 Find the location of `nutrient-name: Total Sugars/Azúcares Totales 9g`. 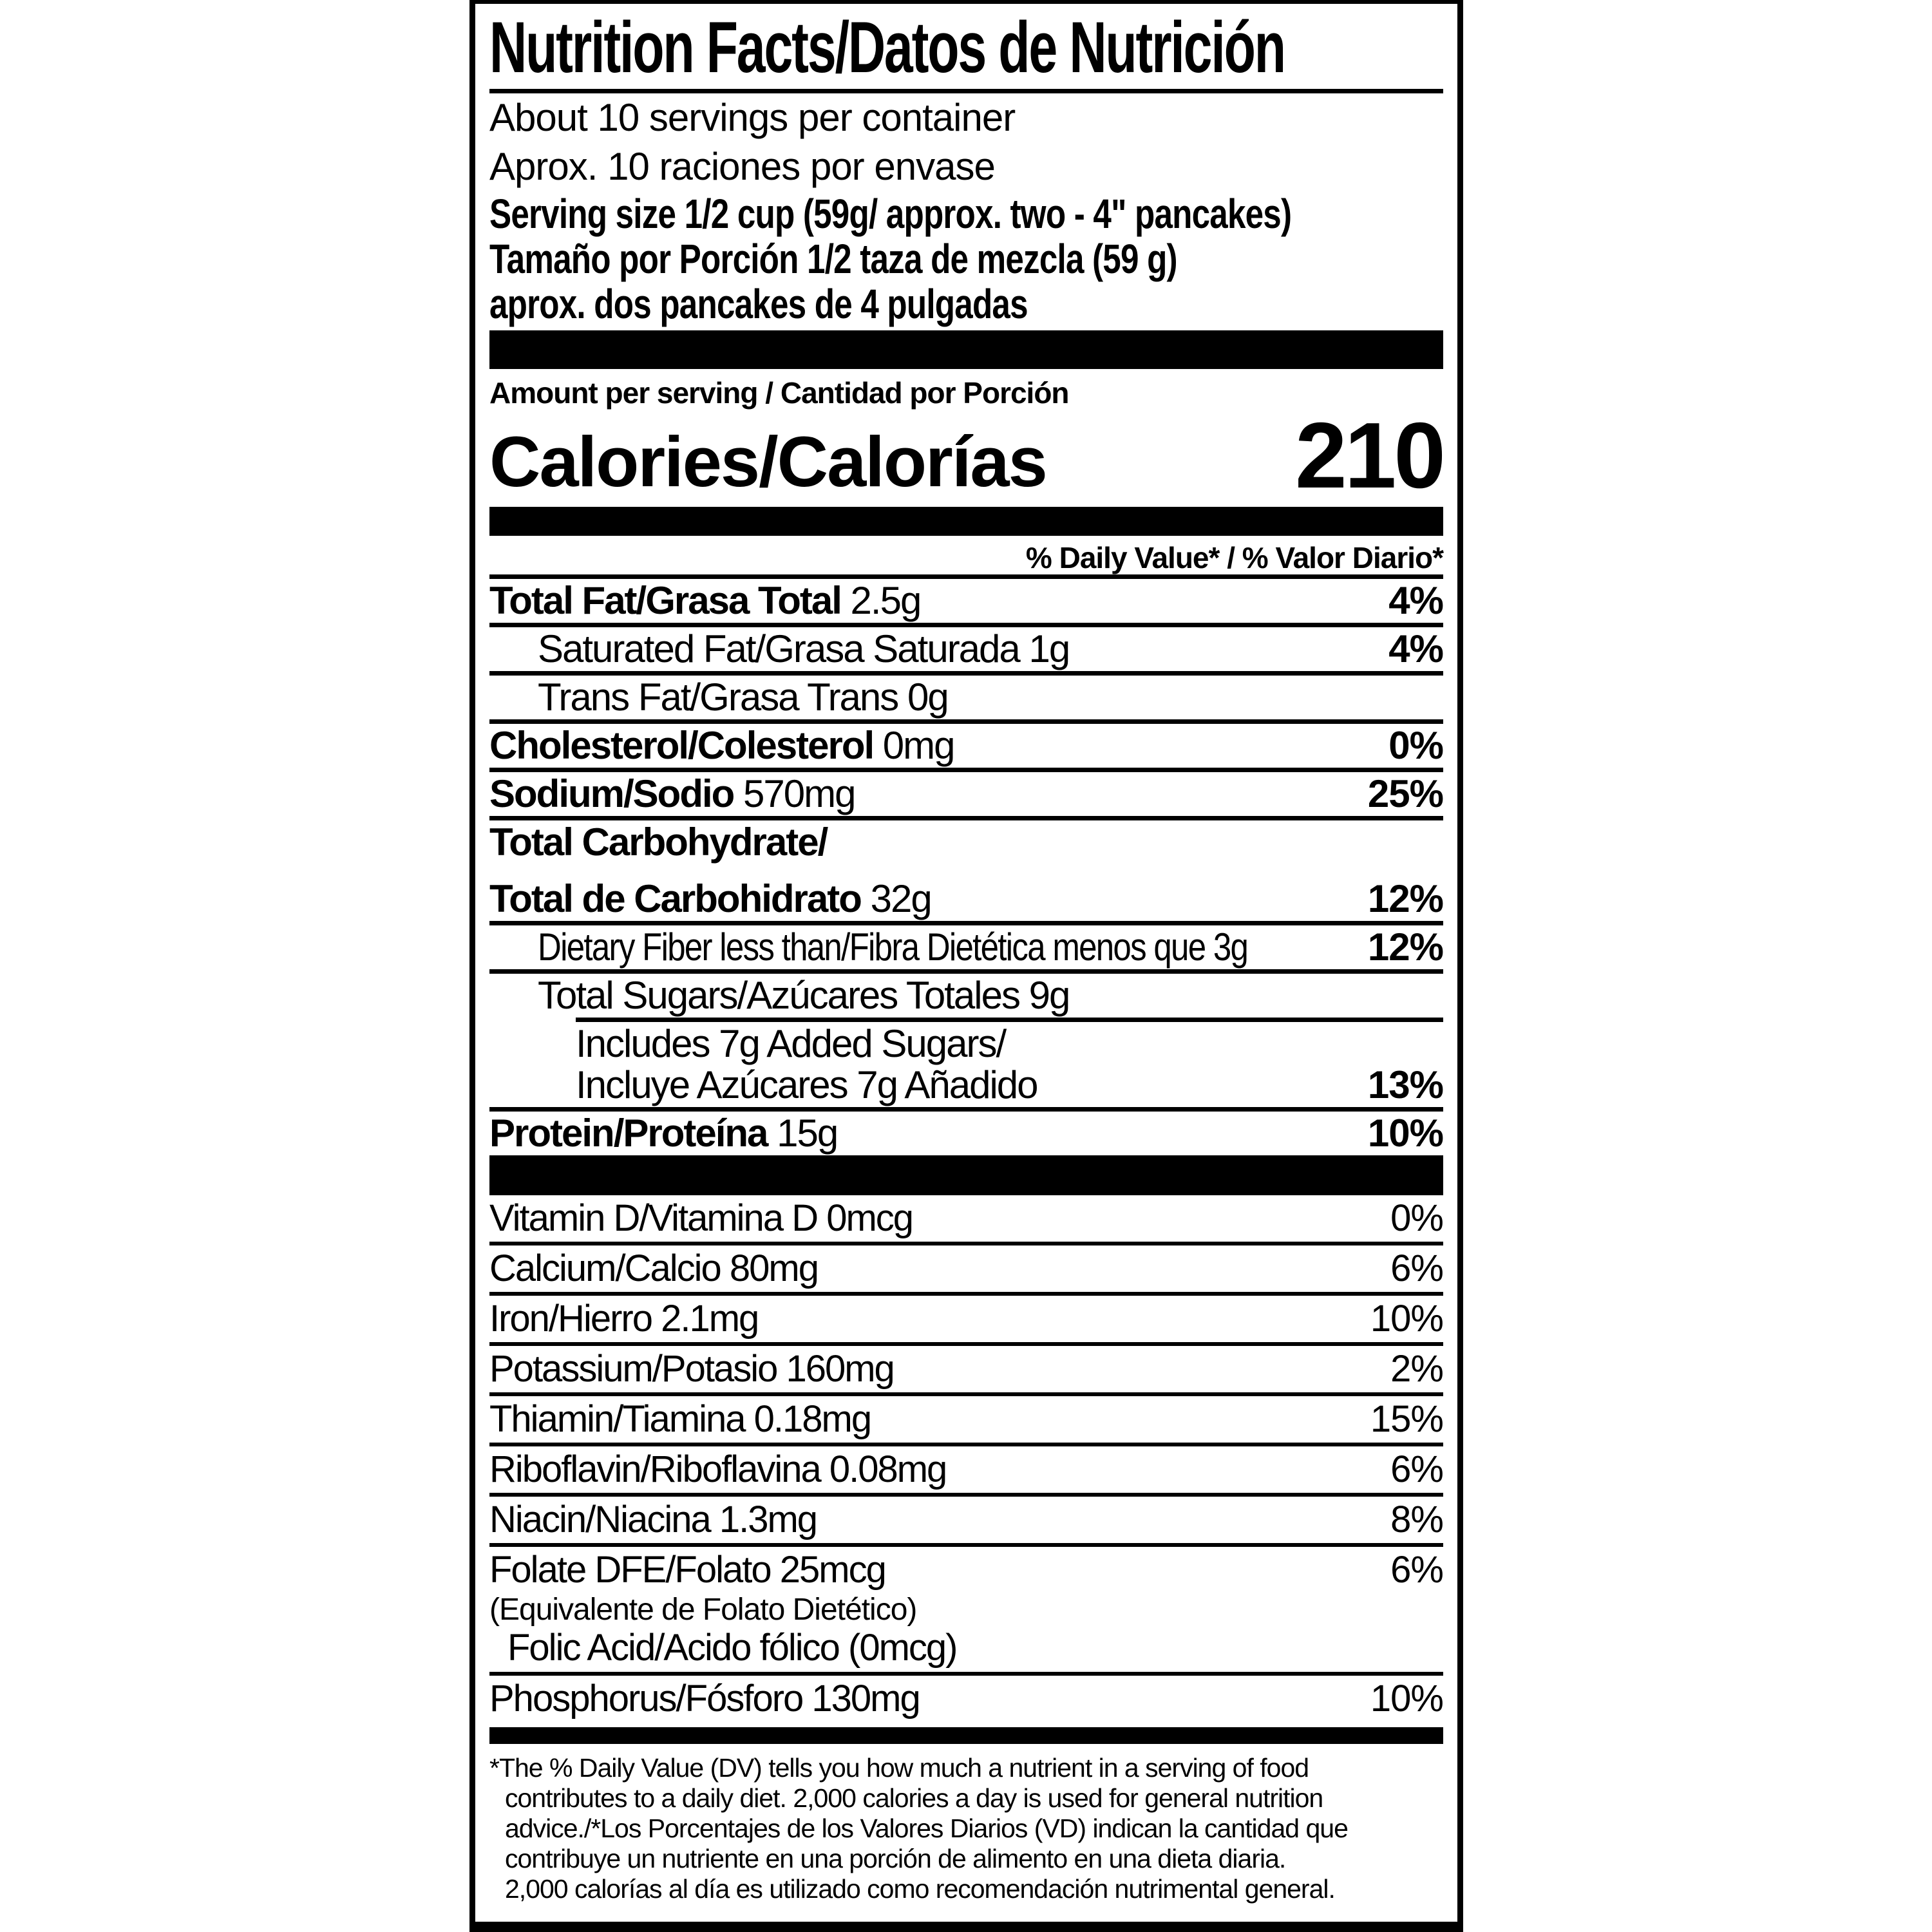

nutrient-name: Total Sugars/Azúcares Totales 9g is located at coordinates (990, 996).